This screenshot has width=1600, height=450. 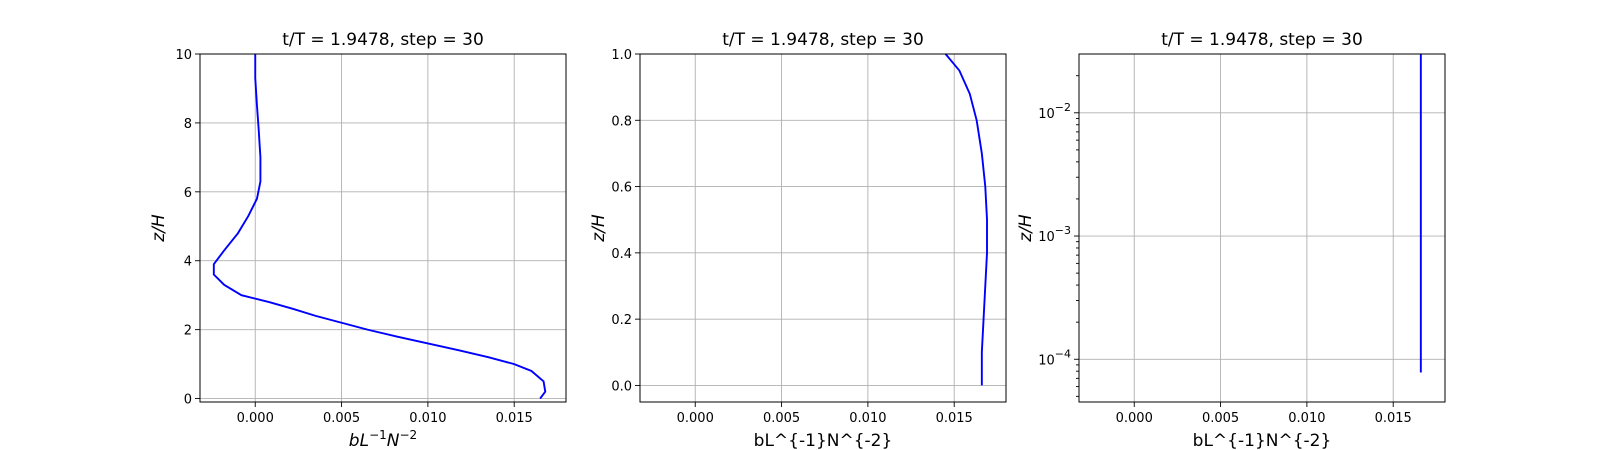 I want to click on y-tick-label: 4, so click(x=188, y=262).